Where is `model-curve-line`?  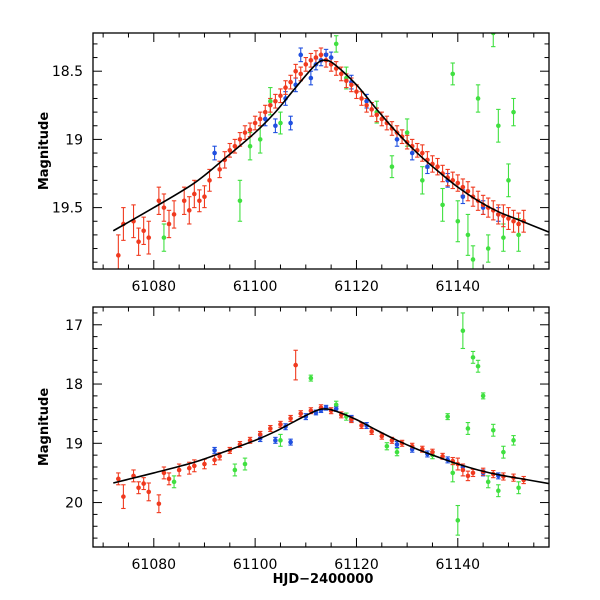 model-curve-line is located at coordinates (331, 446).